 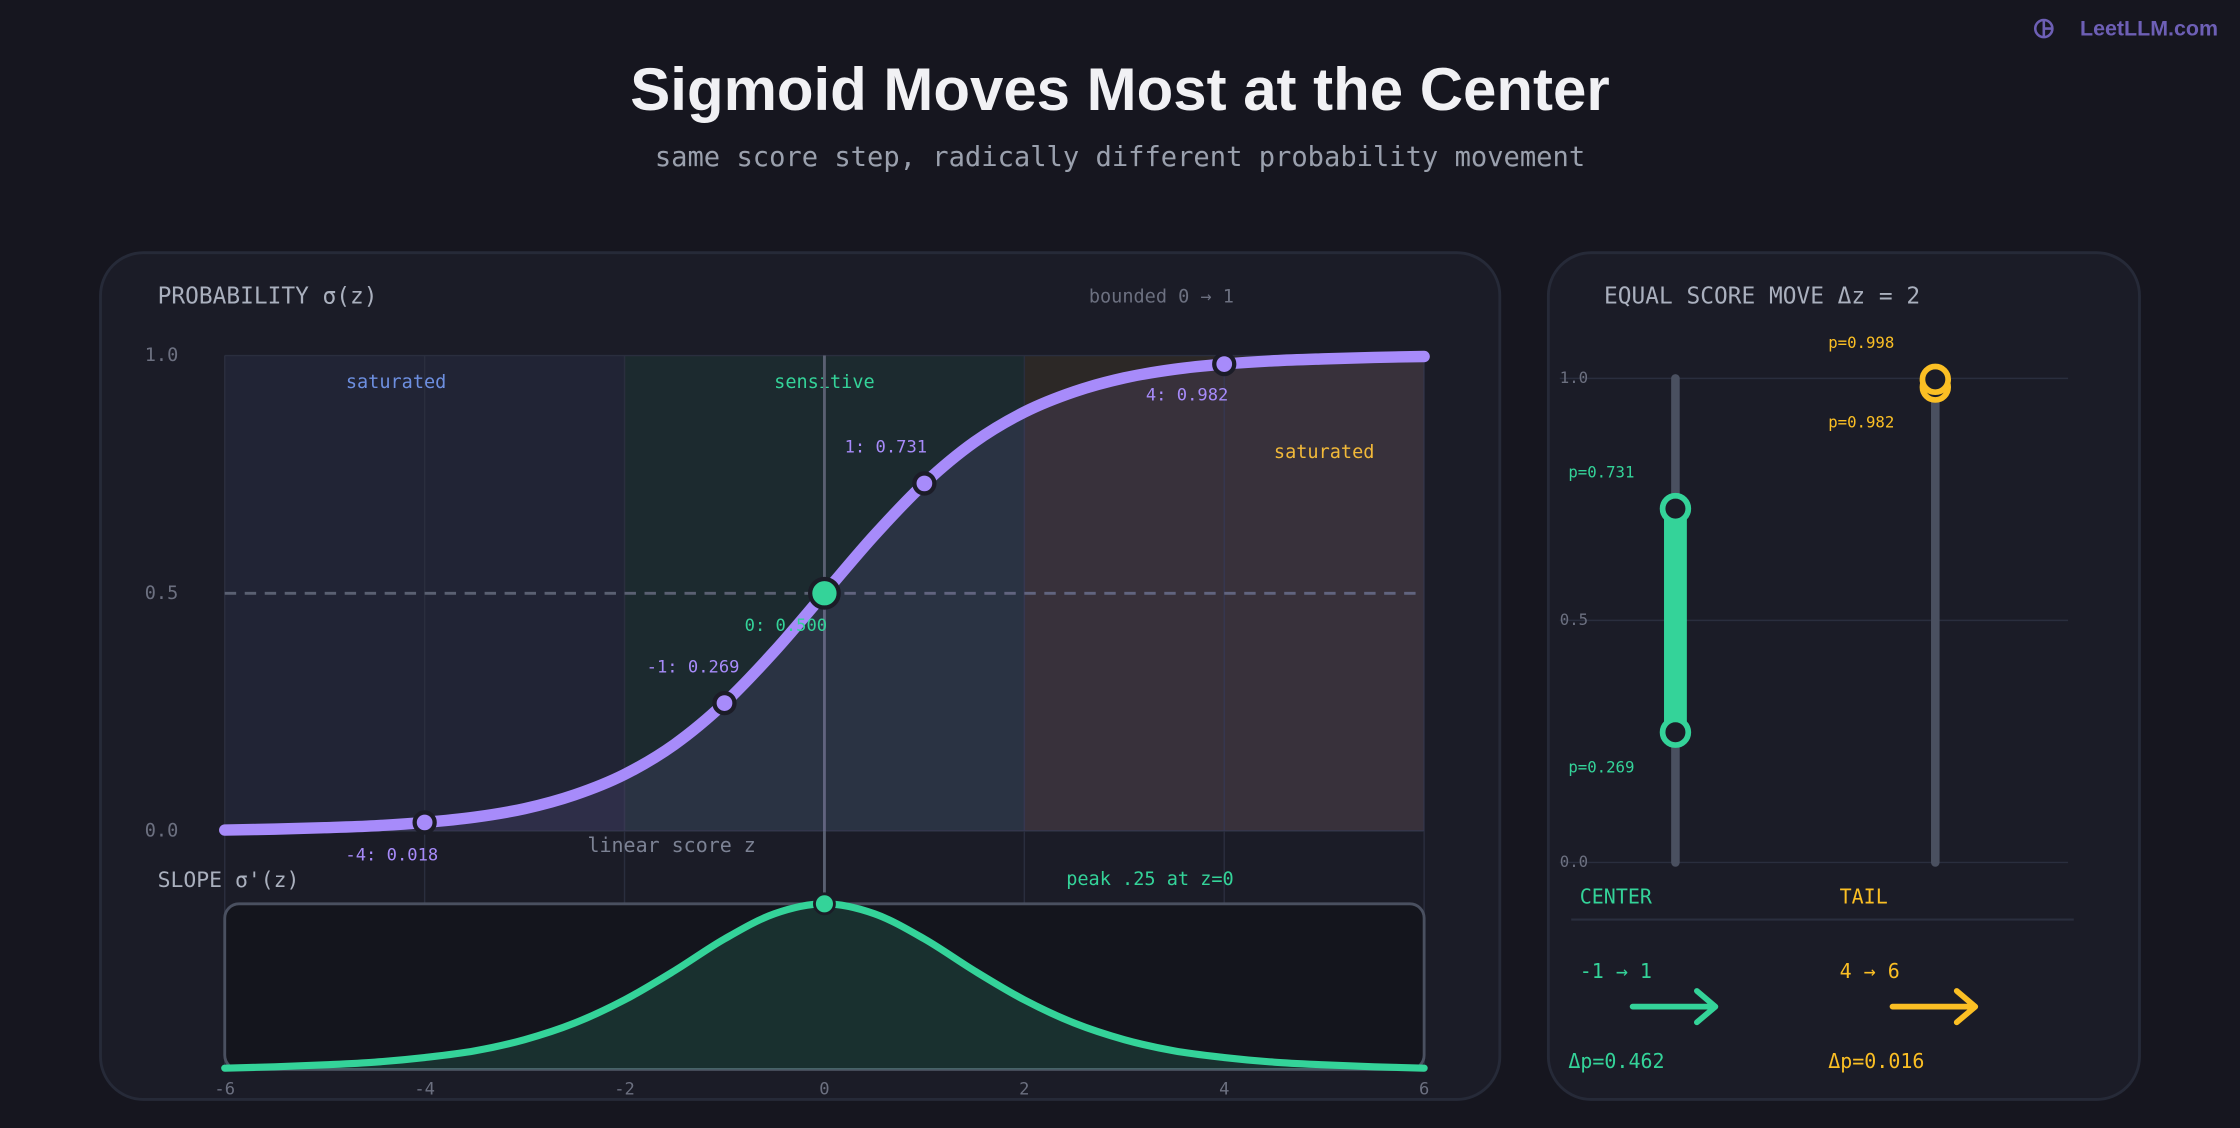 What do you see at coordinates (824, 986) in the screenshot?
I see `slope-area` at bounding box center [824, 986].